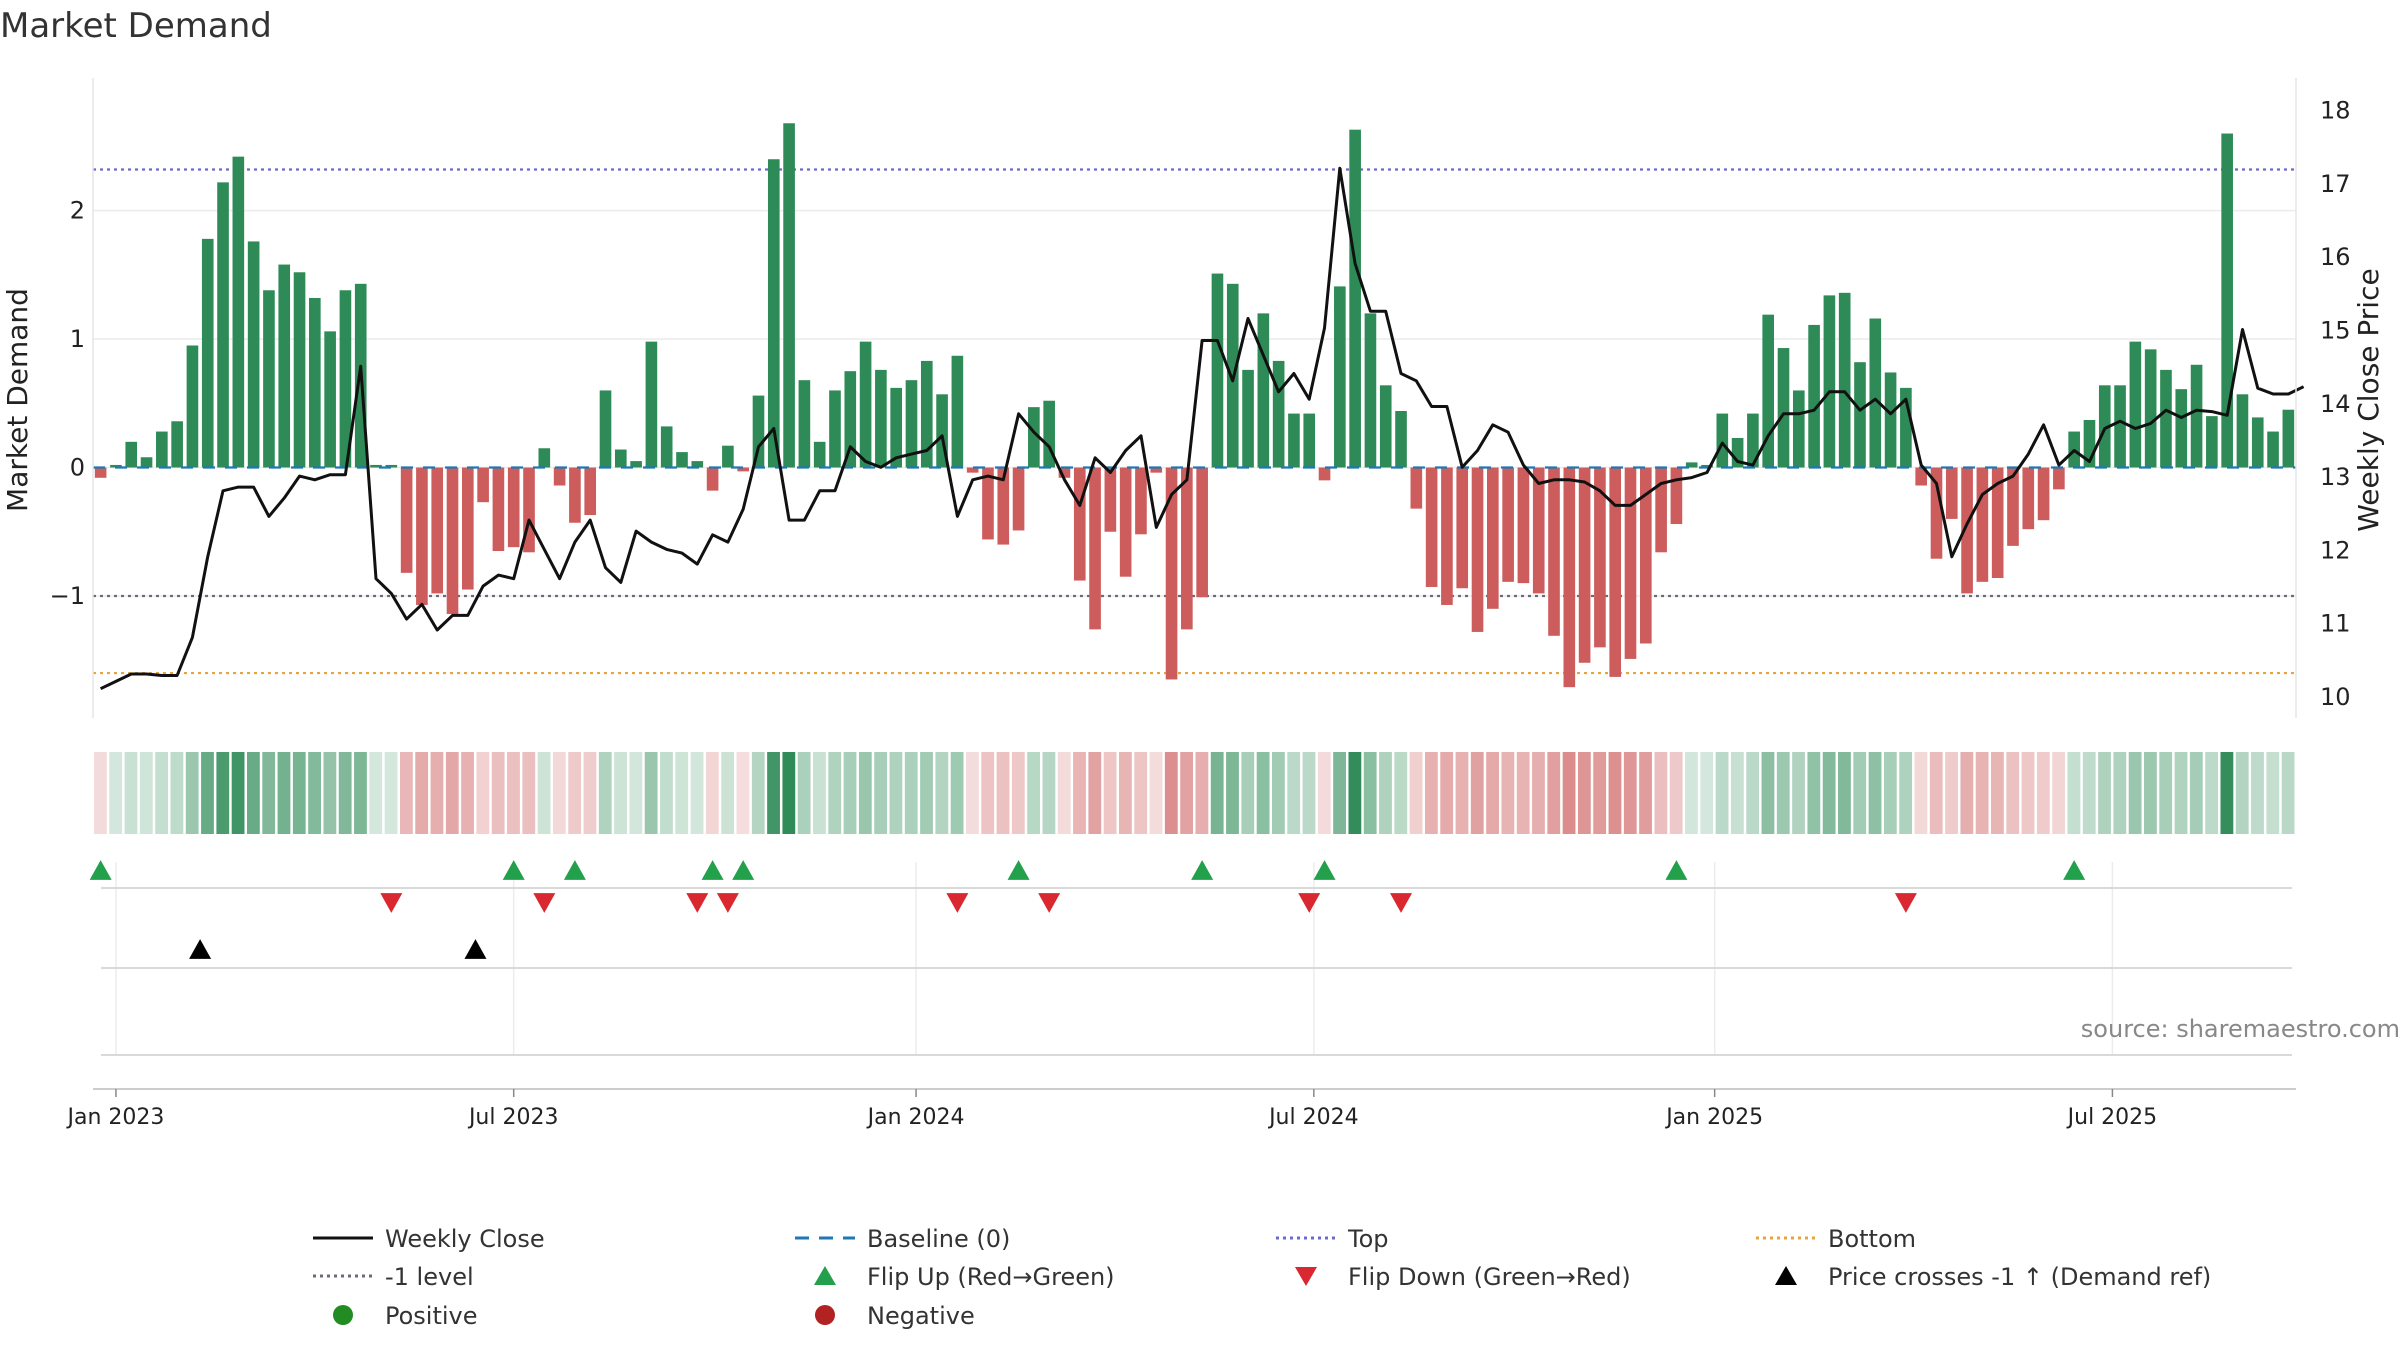  I want to click on y-tick-label: 2, so click(77, 211).